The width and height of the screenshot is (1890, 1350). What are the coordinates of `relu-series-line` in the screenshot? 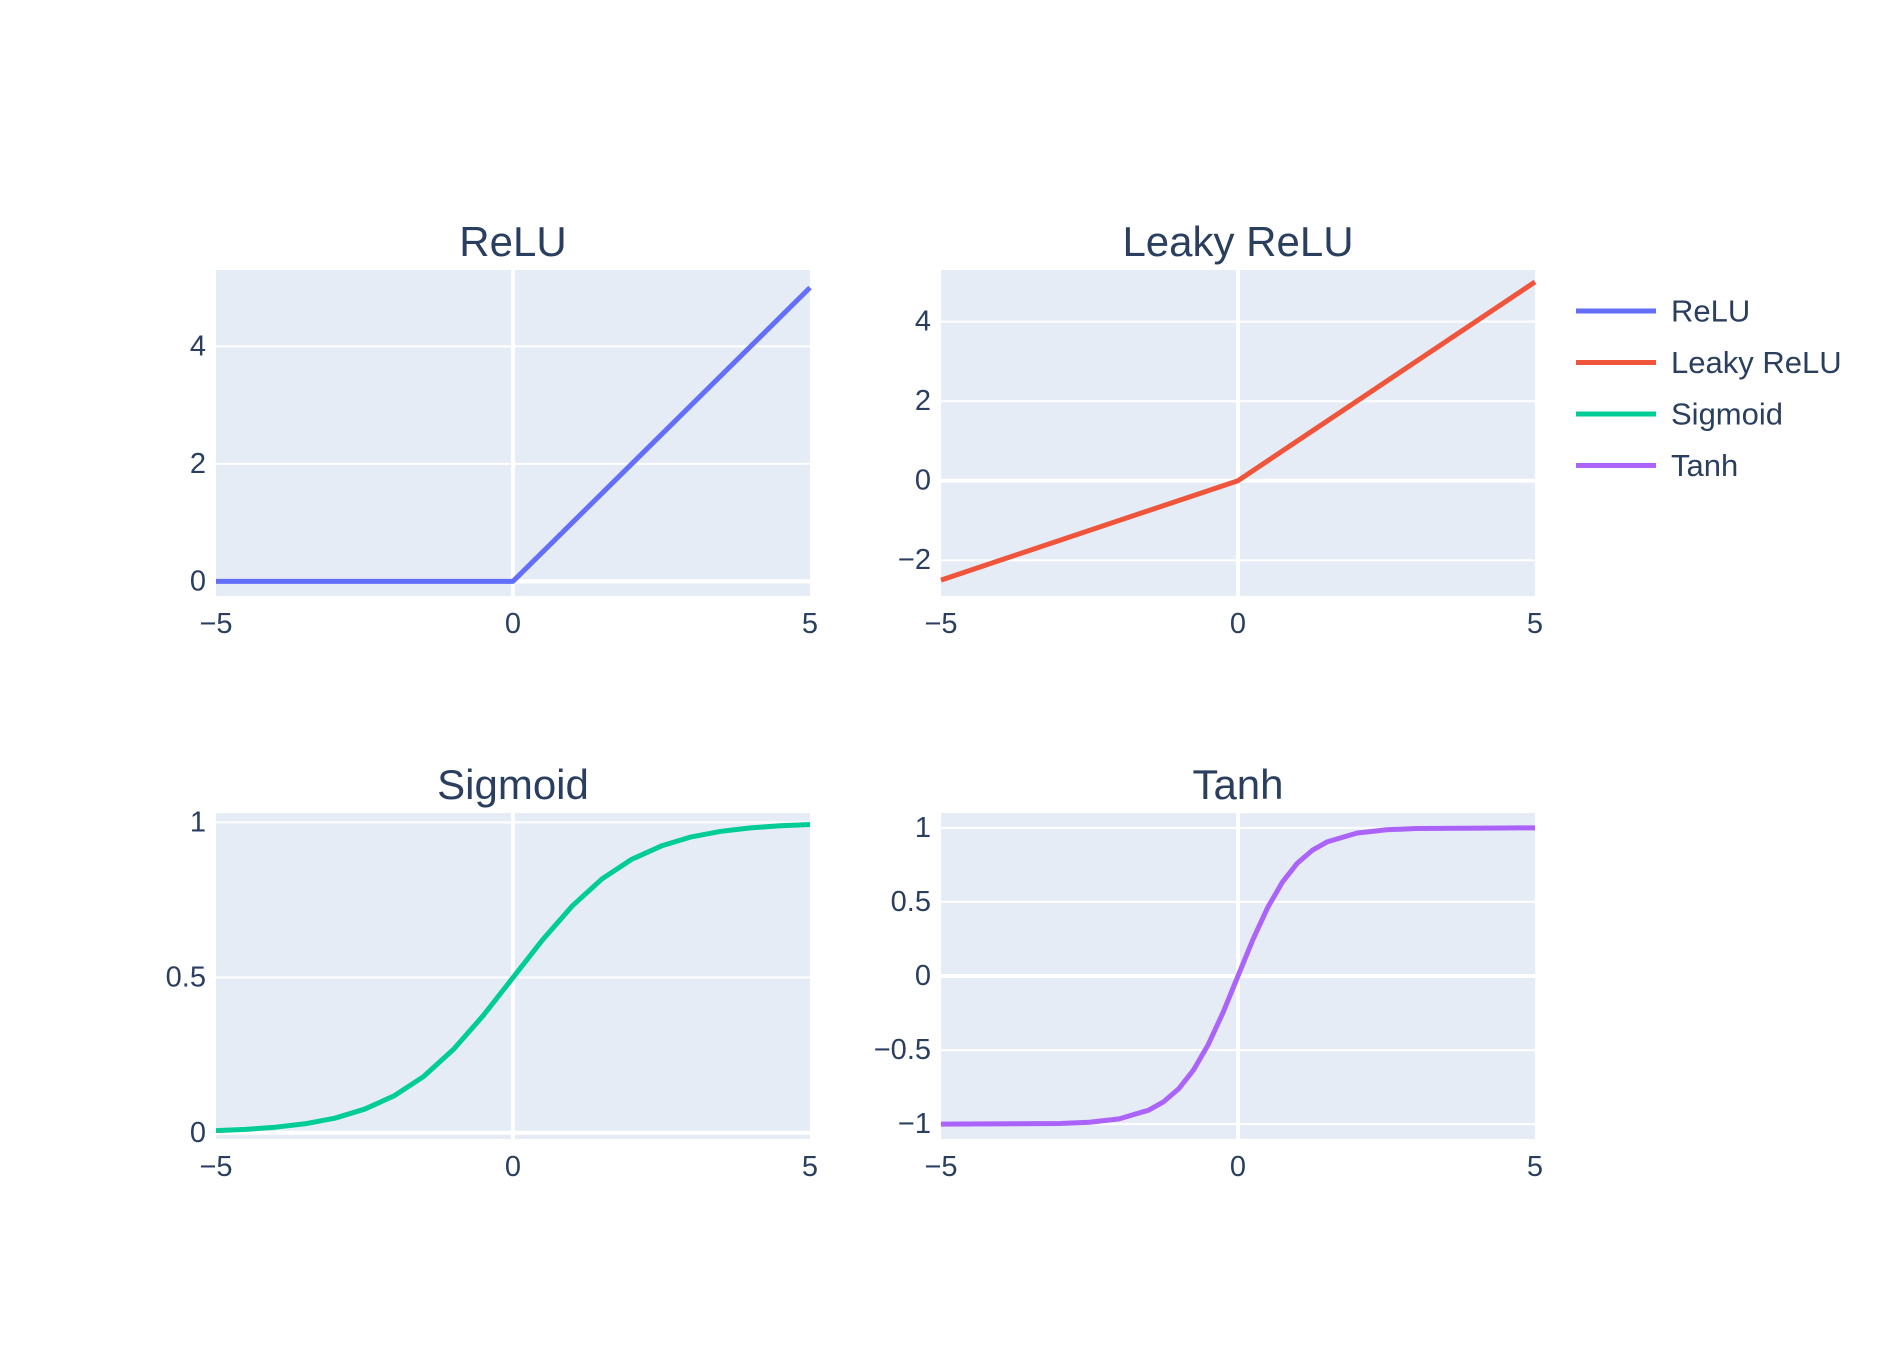 It's located at (514, 434).